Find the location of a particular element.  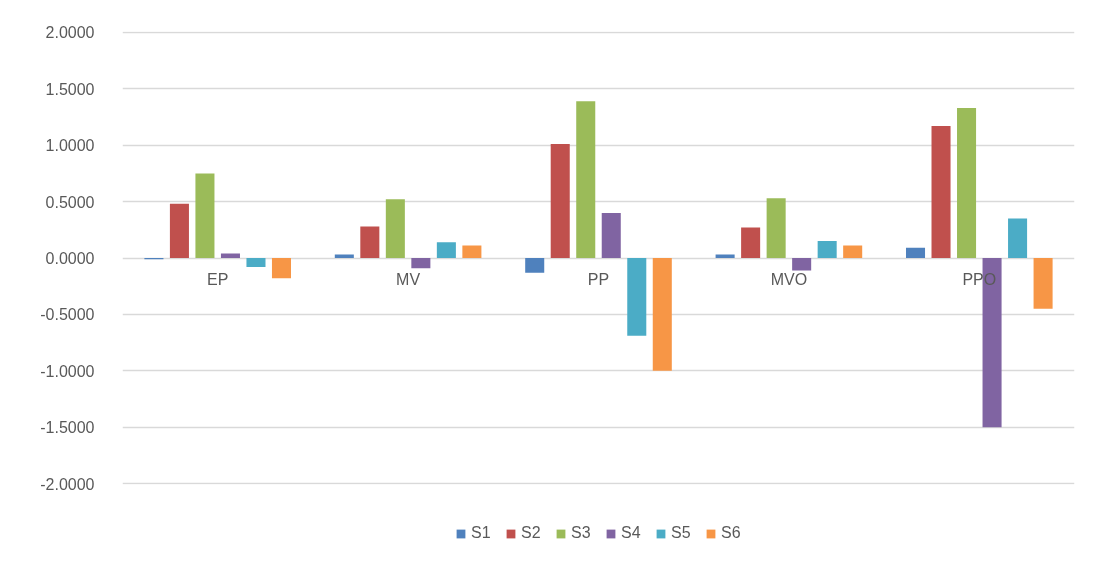

y-tick-label: 1.5000 is located at coordinates (70, 89).